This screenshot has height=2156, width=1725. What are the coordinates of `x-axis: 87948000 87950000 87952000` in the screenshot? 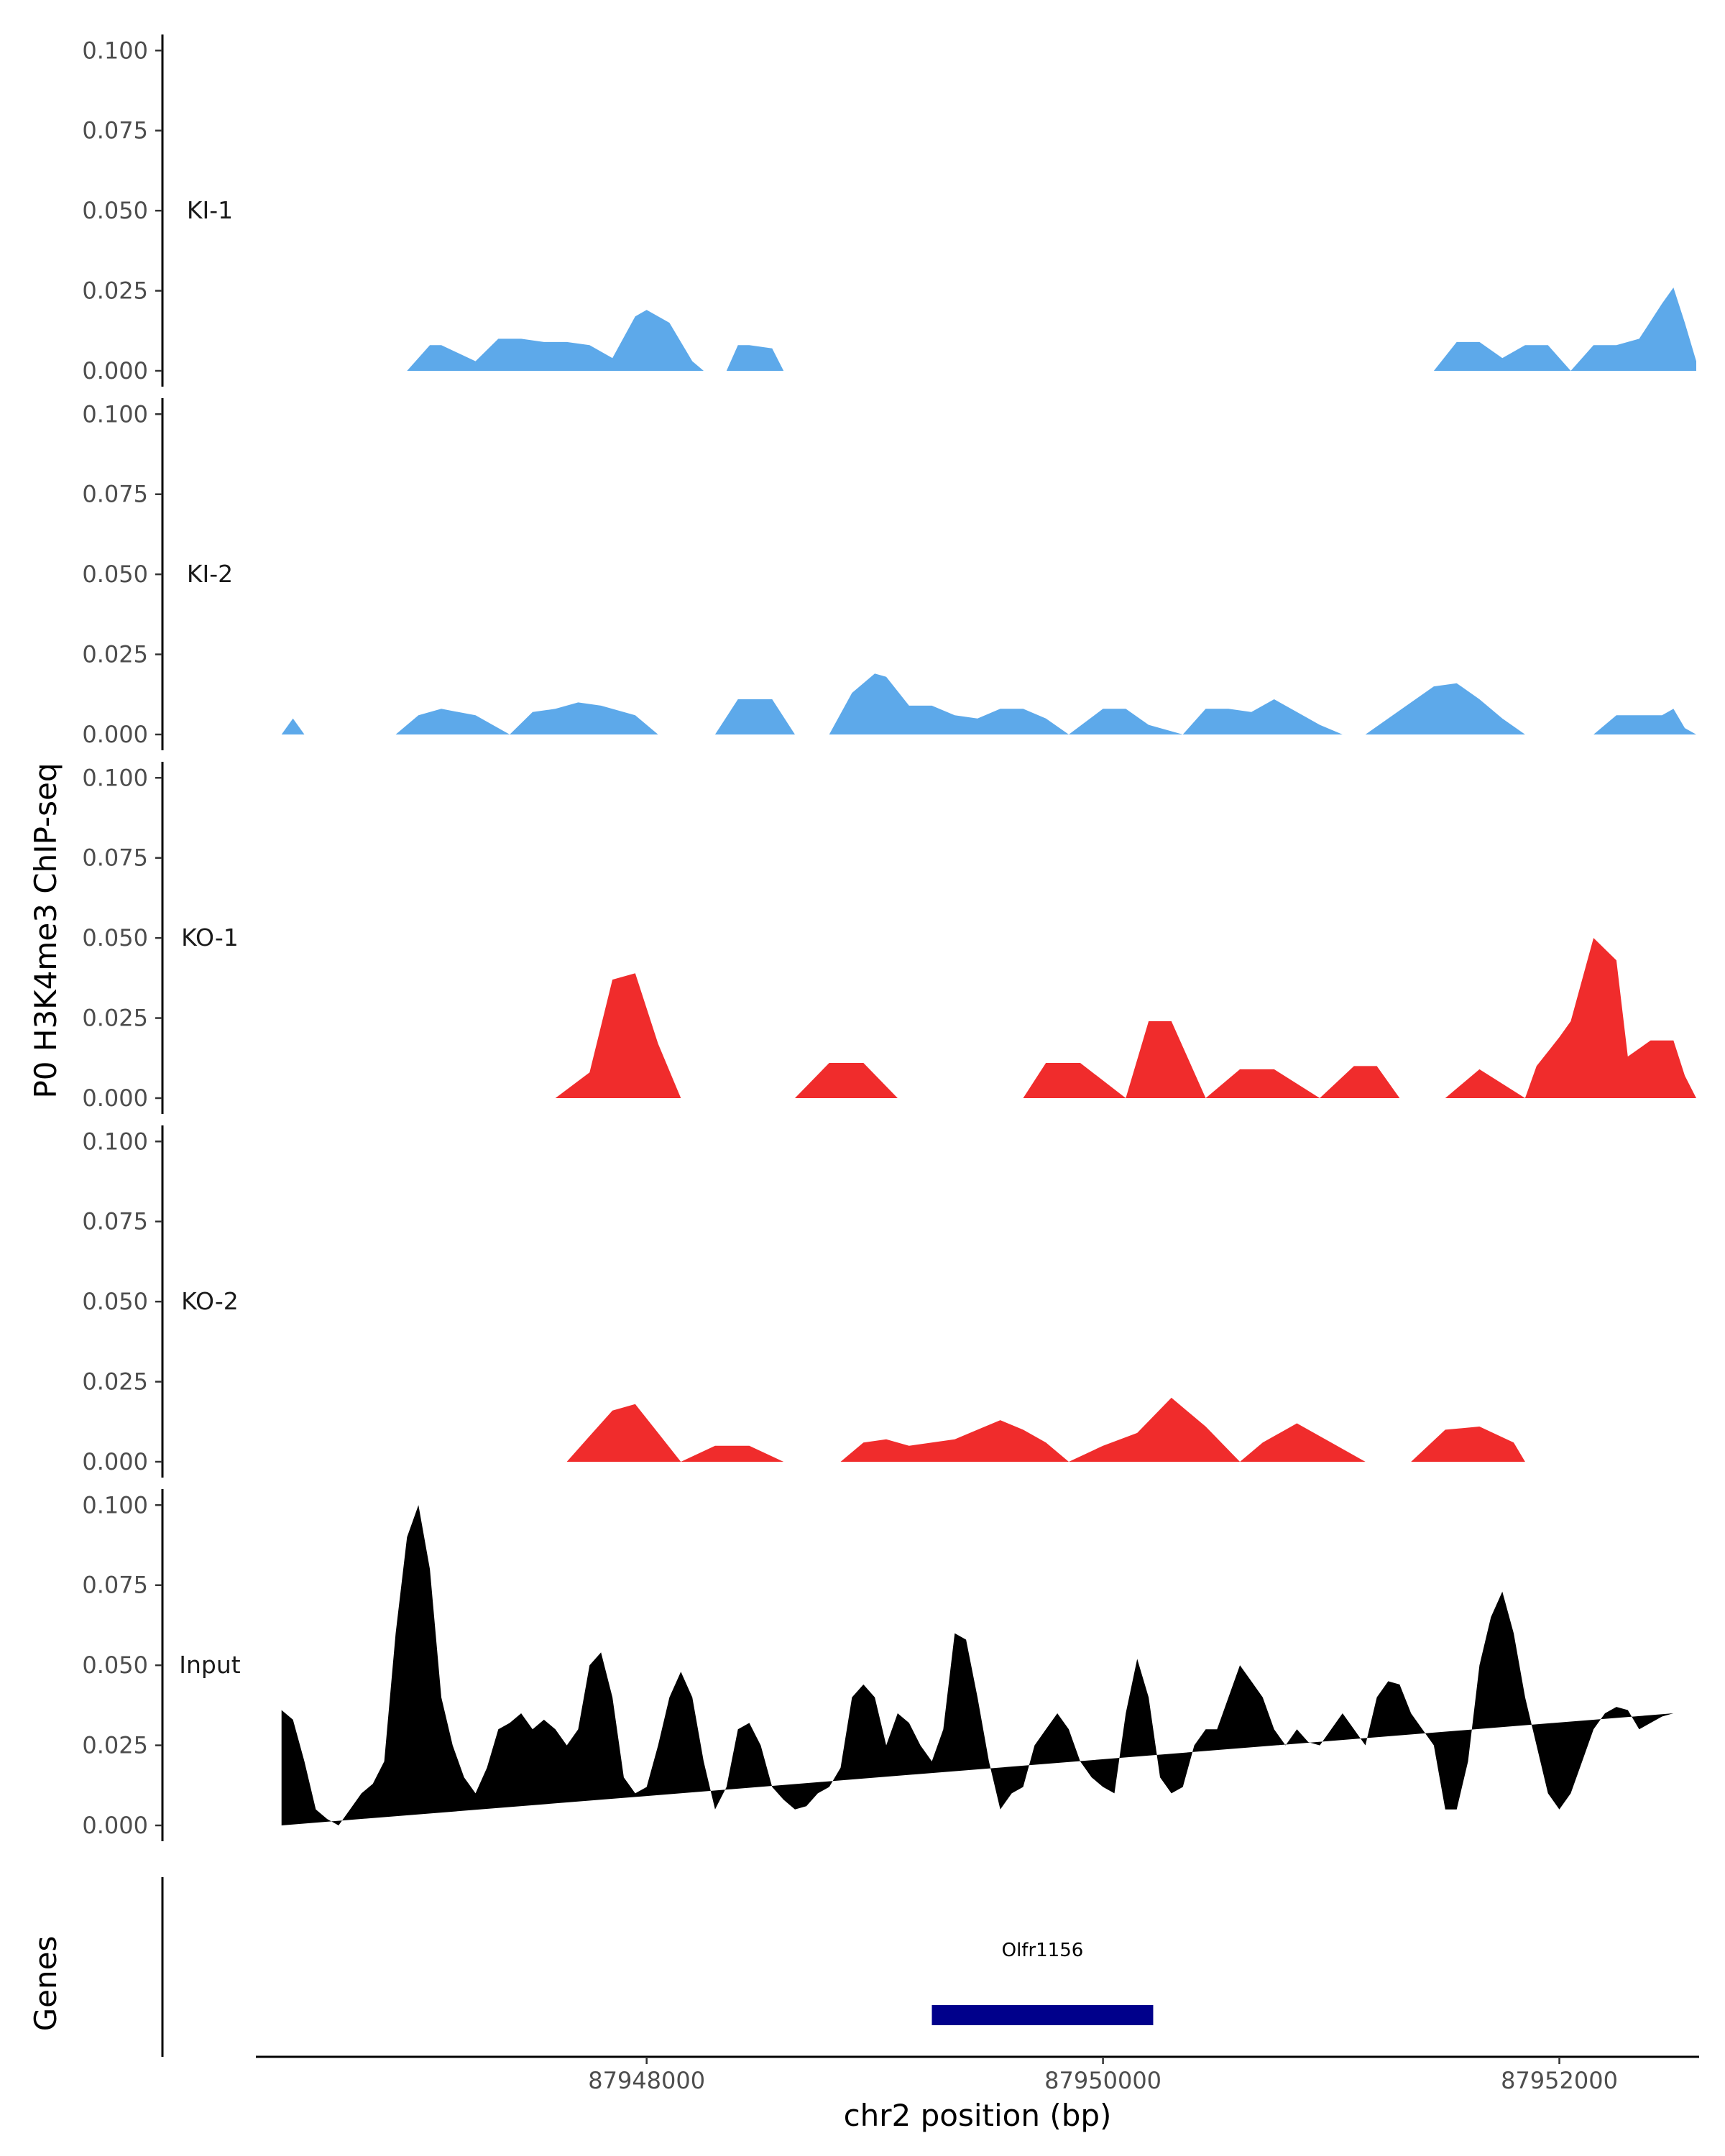 It's located at (977, 2074).